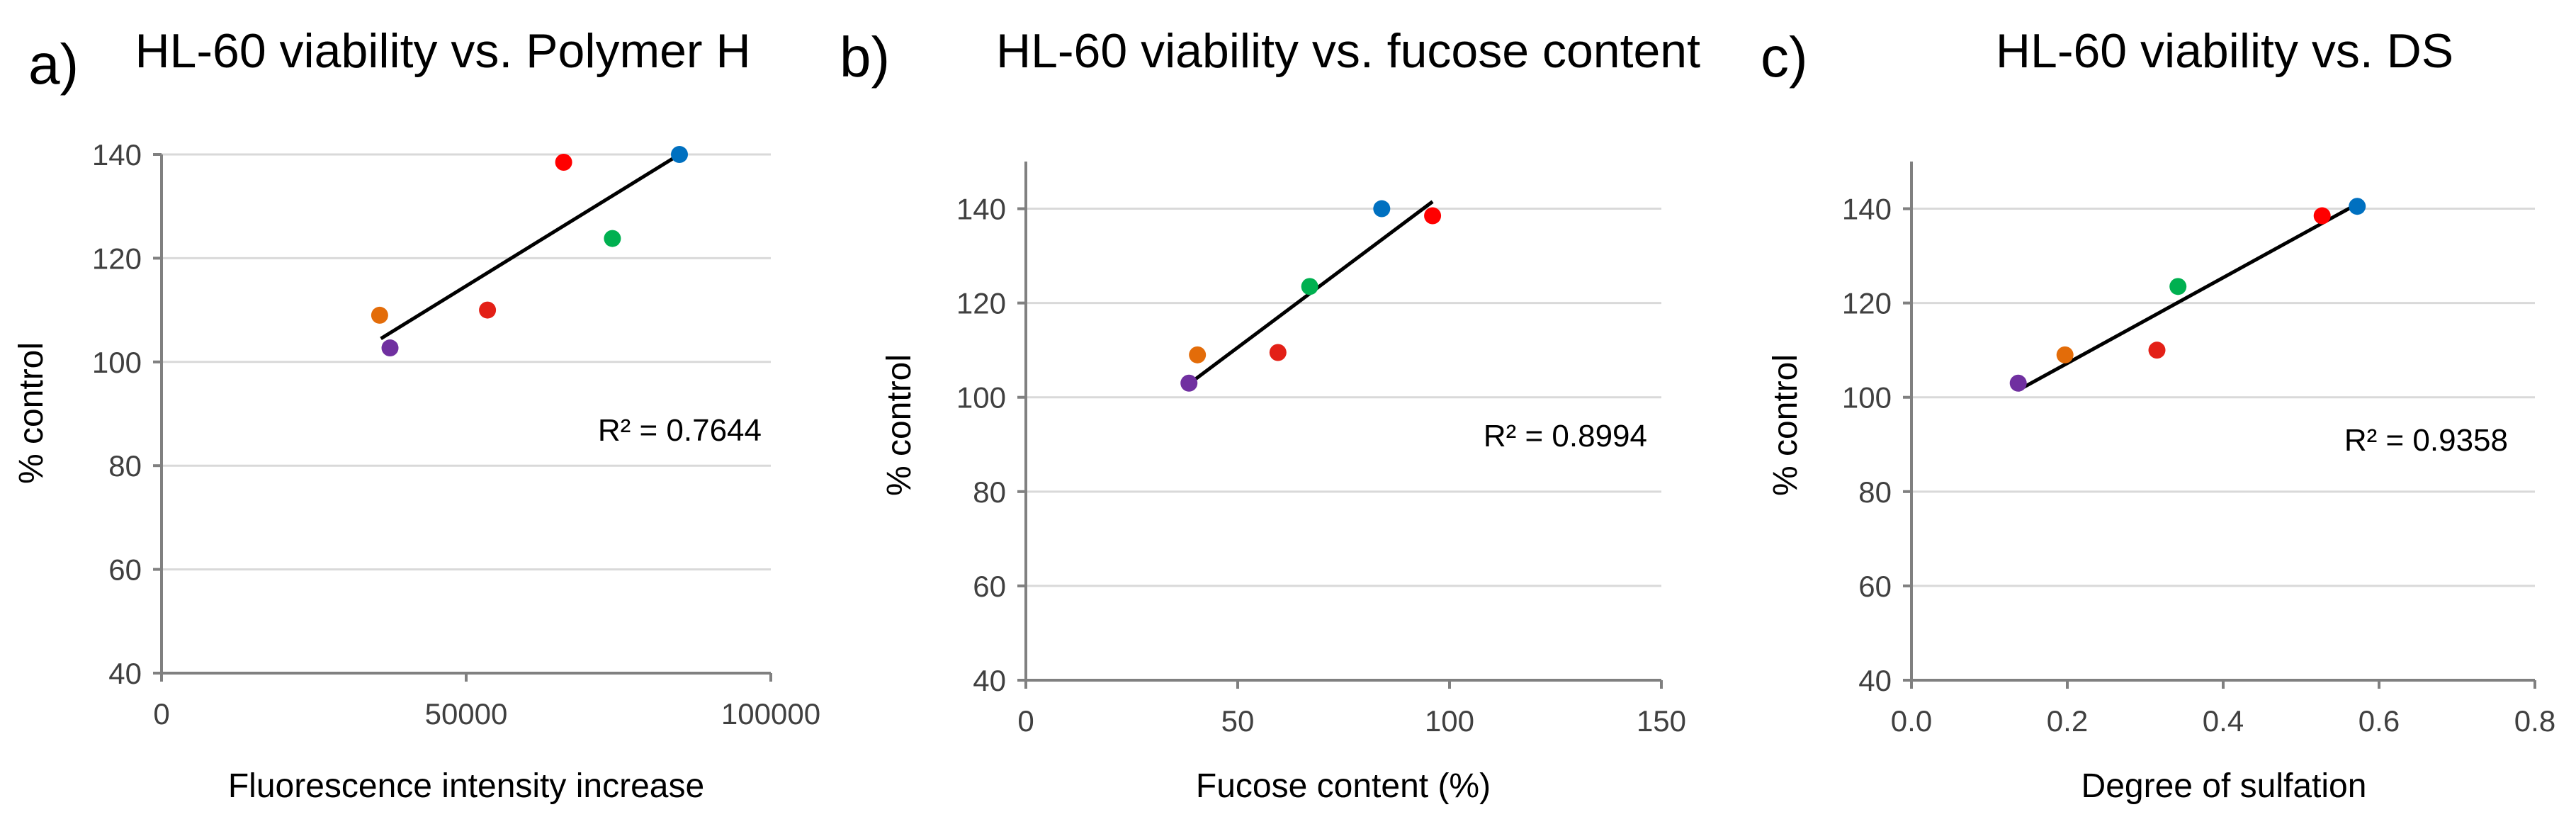  Describe the element at coordinates (1566, 436) in the screenshot. I see `r-squared-label: R² = 0.8994` at that location.